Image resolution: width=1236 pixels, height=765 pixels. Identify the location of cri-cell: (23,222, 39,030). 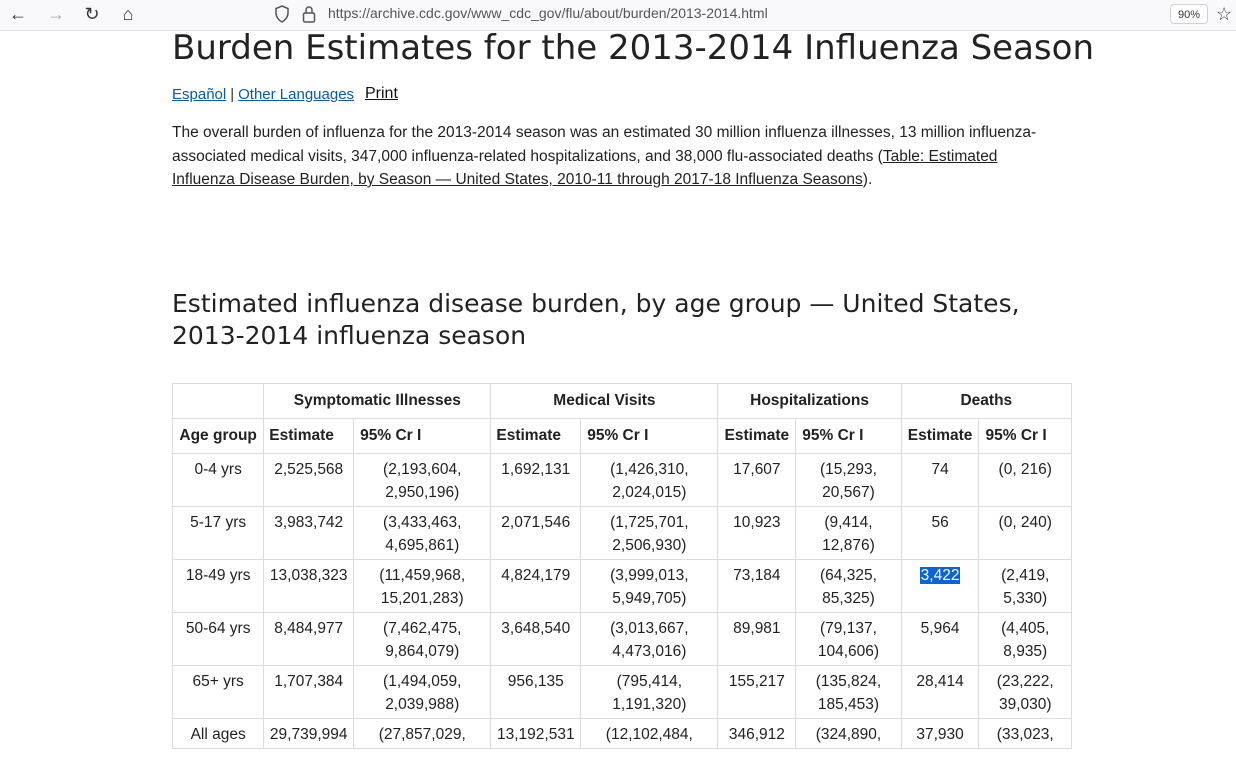
(1025, 692).